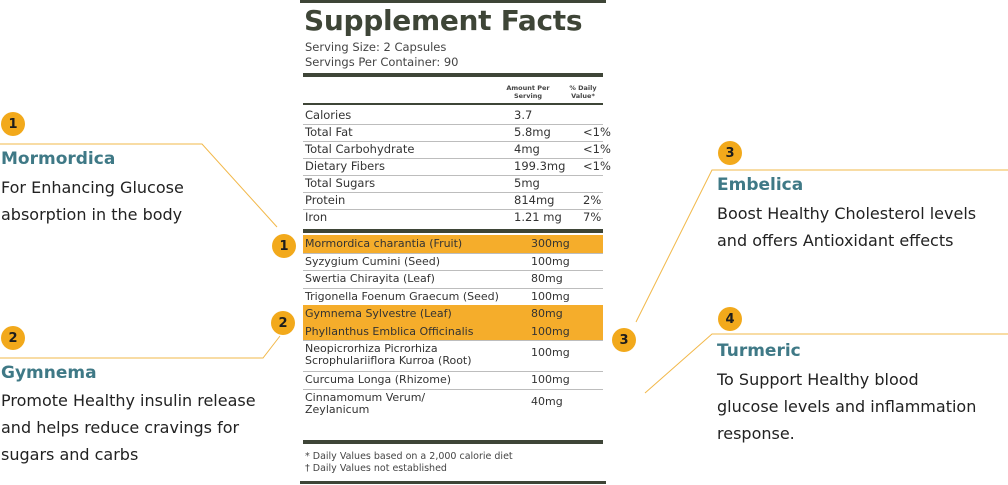 The height and width of the screenshot is (485, 1008). What do you see at coordinates (534, 200) in the screenshot?
I see `nutrient-amount: 814mg` at bounding box center [534, 200].